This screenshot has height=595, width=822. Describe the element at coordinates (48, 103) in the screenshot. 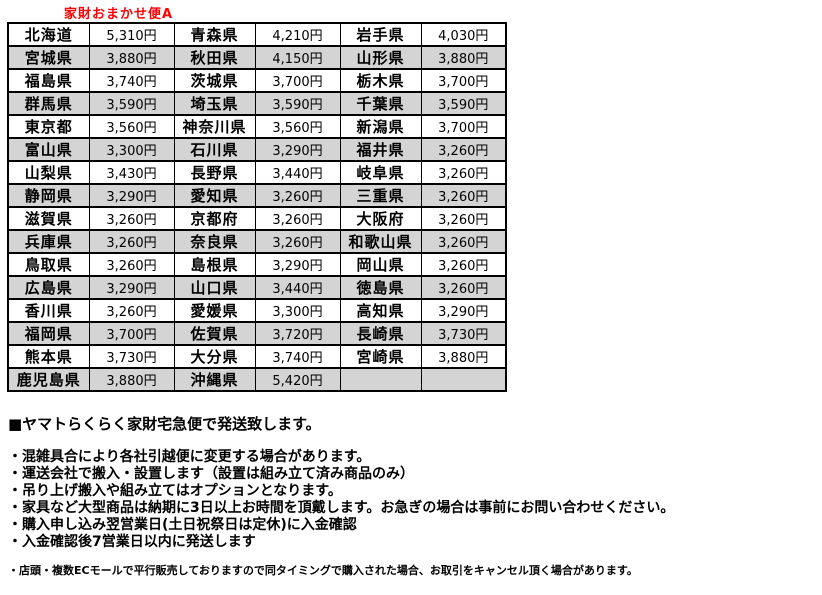

I see `prefecture-cell: 群馬県` at that location.